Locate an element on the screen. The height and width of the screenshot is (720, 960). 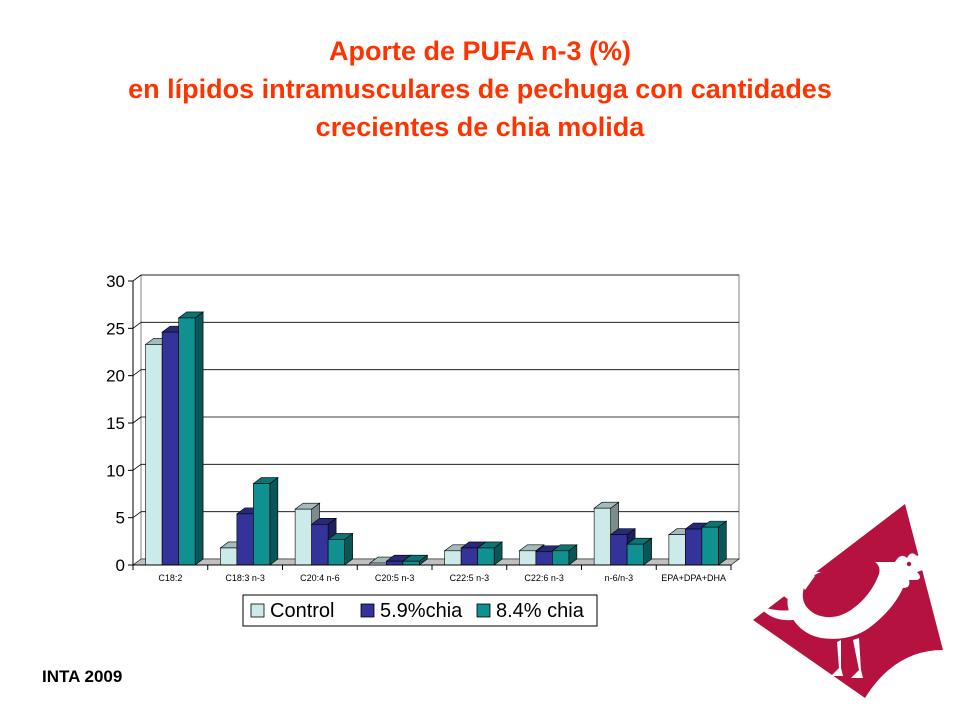
y-tick-label: 5 is located at coordinates (120, 518).